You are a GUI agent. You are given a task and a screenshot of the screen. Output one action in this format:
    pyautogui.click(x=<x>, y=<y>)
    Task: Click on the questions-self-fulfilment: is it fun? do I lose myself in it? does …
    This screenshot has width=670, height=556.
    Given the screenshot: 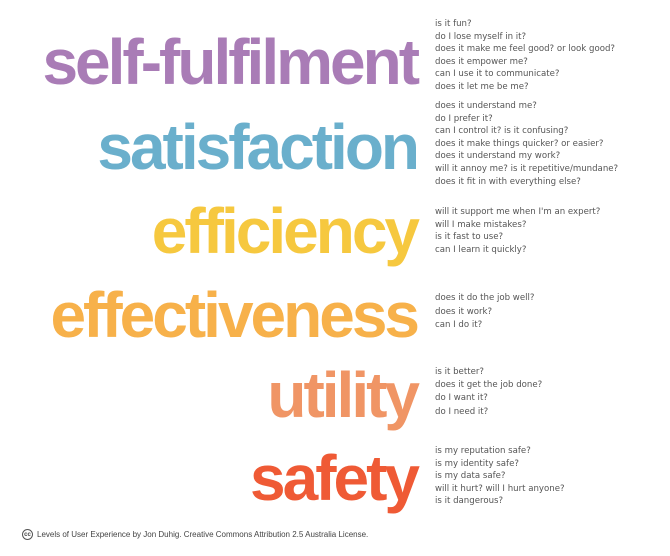 What is the action you would take?
    pyautogui.click(x=525, y=56)
    